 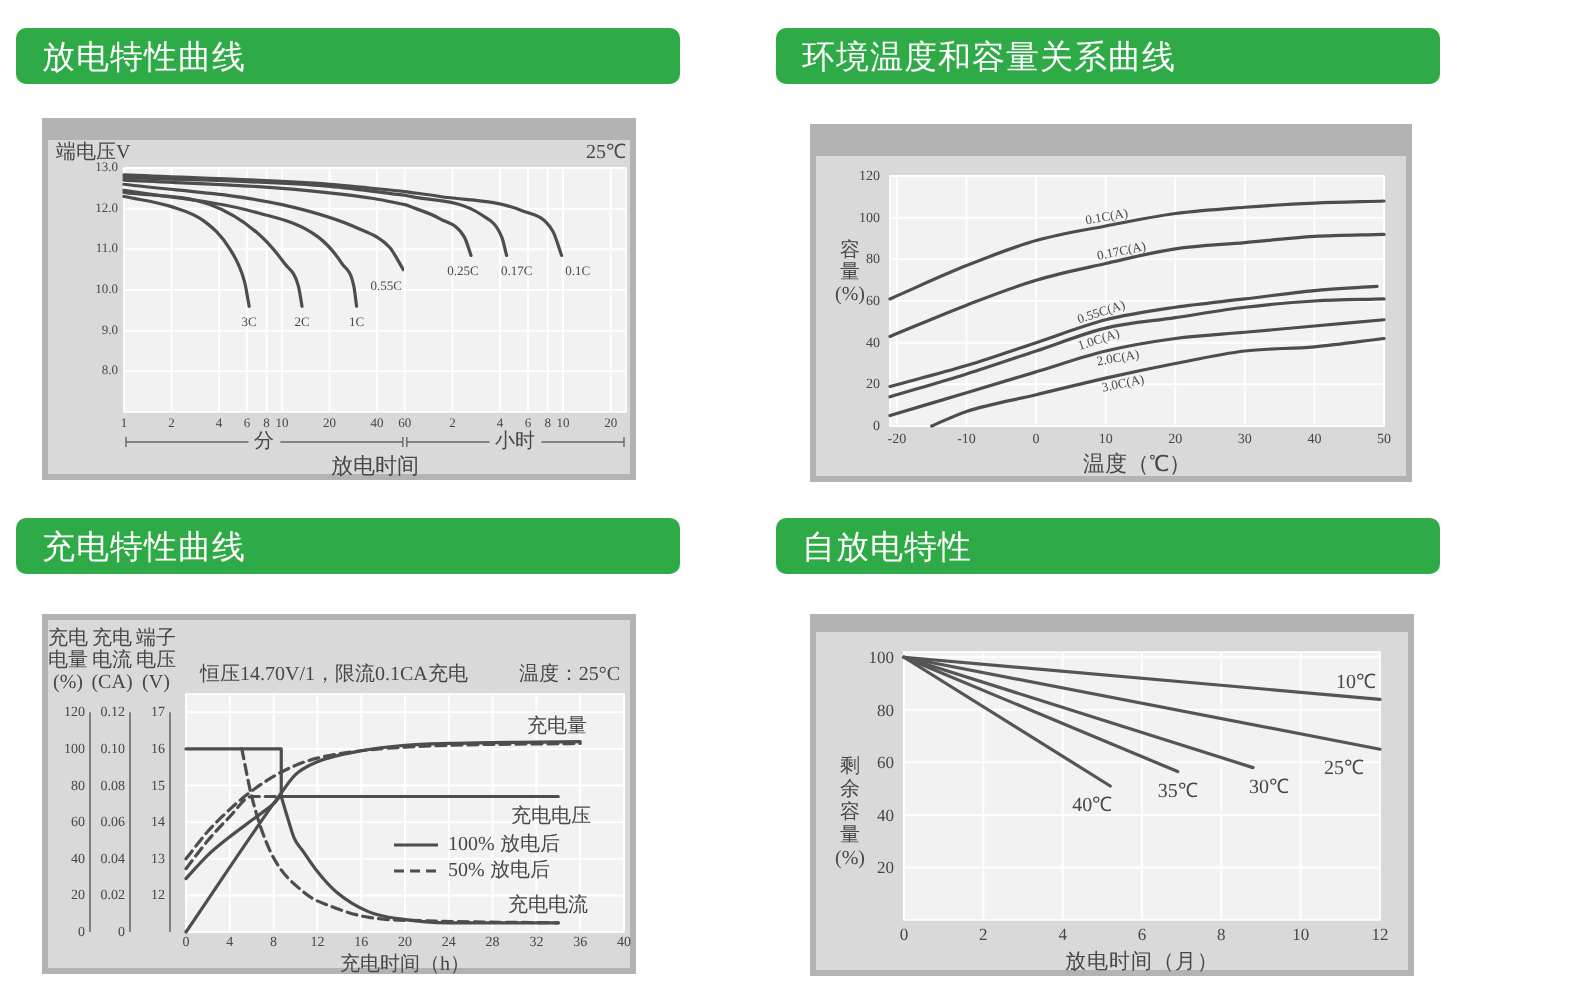 What do you see at coordinates (881, 657) in the screenshot?
I see `y-tick-label: 100` at bounding box center [881, 657].